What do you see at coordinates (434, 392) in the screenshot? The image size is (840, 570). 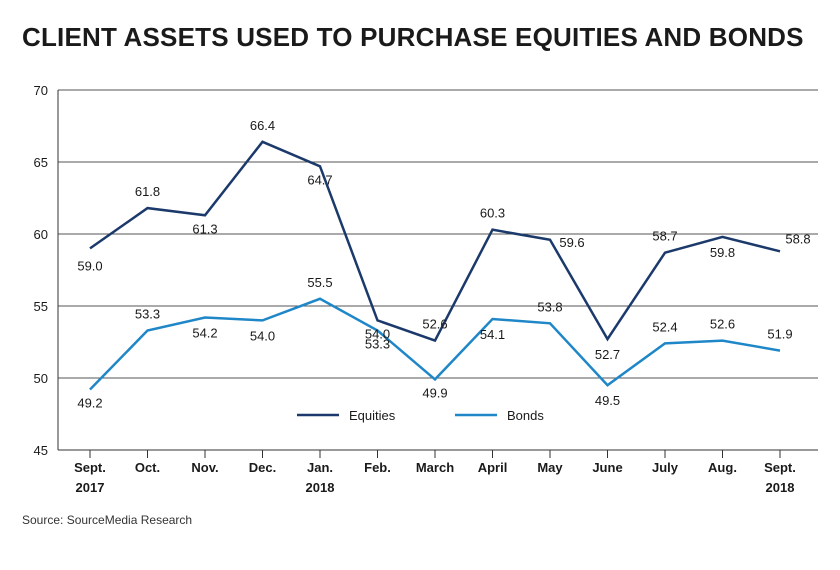 I see `bonds-data-label: 49.9` at bounding box center [434, 392].